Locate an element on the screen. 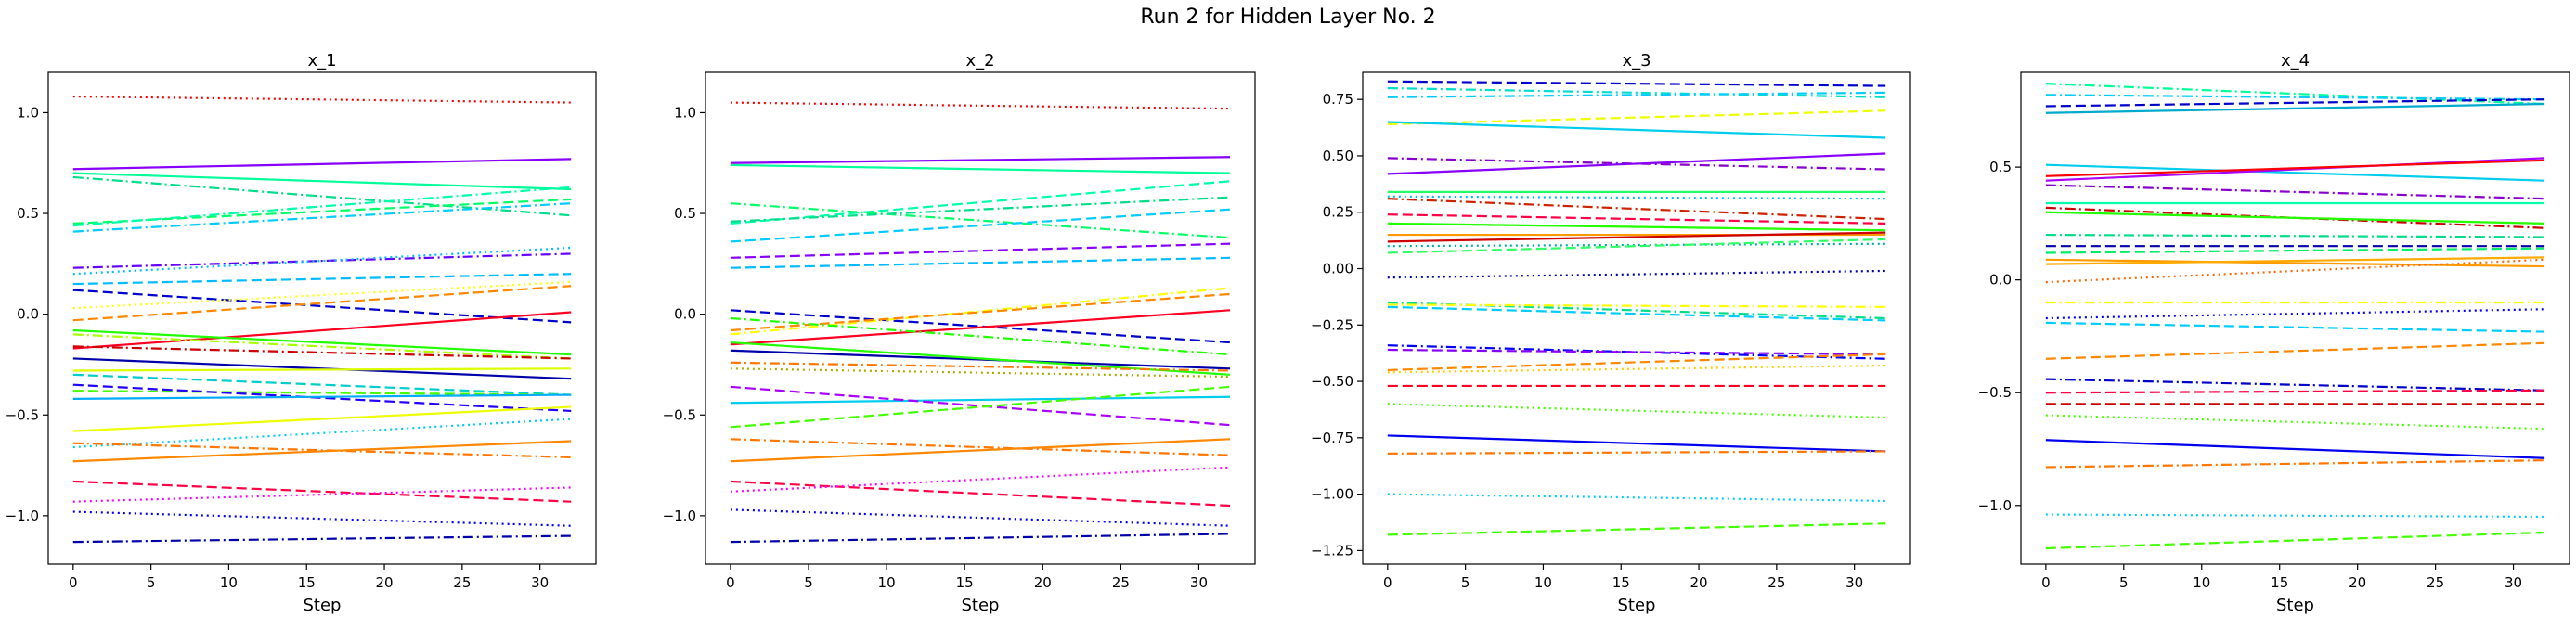  x-tick-label: 0 is located at coordinates (1387, 582).